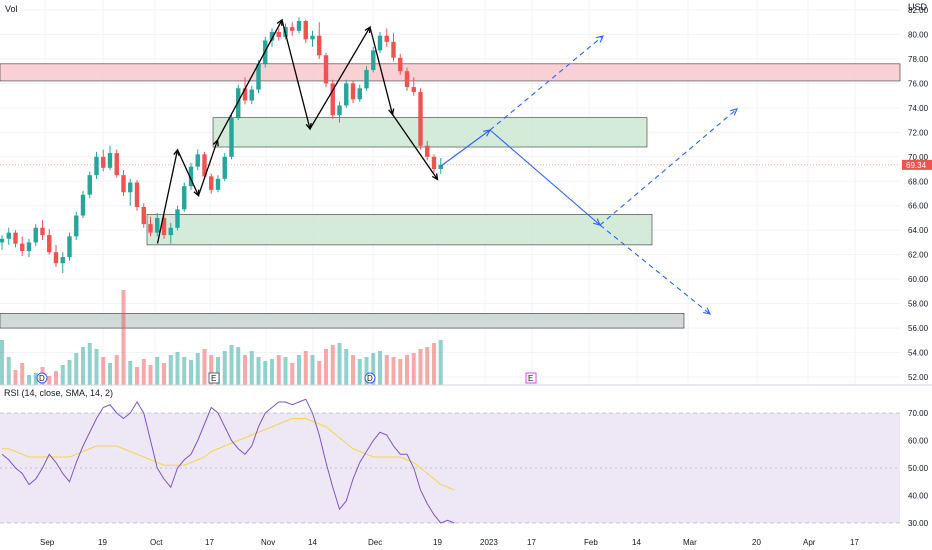 This screenshot has height=550, width=932. What do you see at coordinates (918, 496) in the screenshot?
I see `rsi-tick: 40.00` at bounding box center [918, 496].